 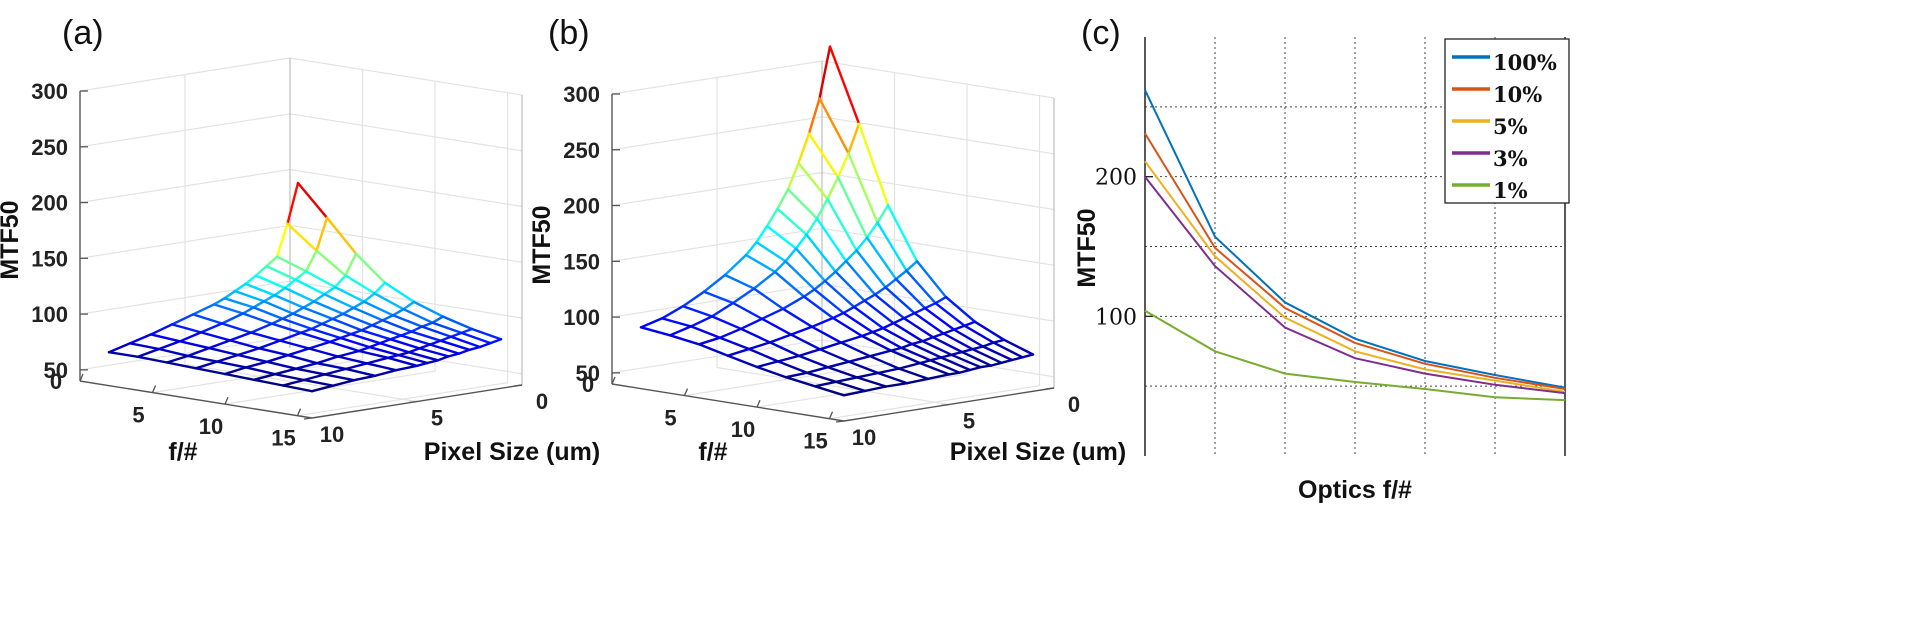 I want to click on z-tick-label: 100, so click(x=49, y=314).